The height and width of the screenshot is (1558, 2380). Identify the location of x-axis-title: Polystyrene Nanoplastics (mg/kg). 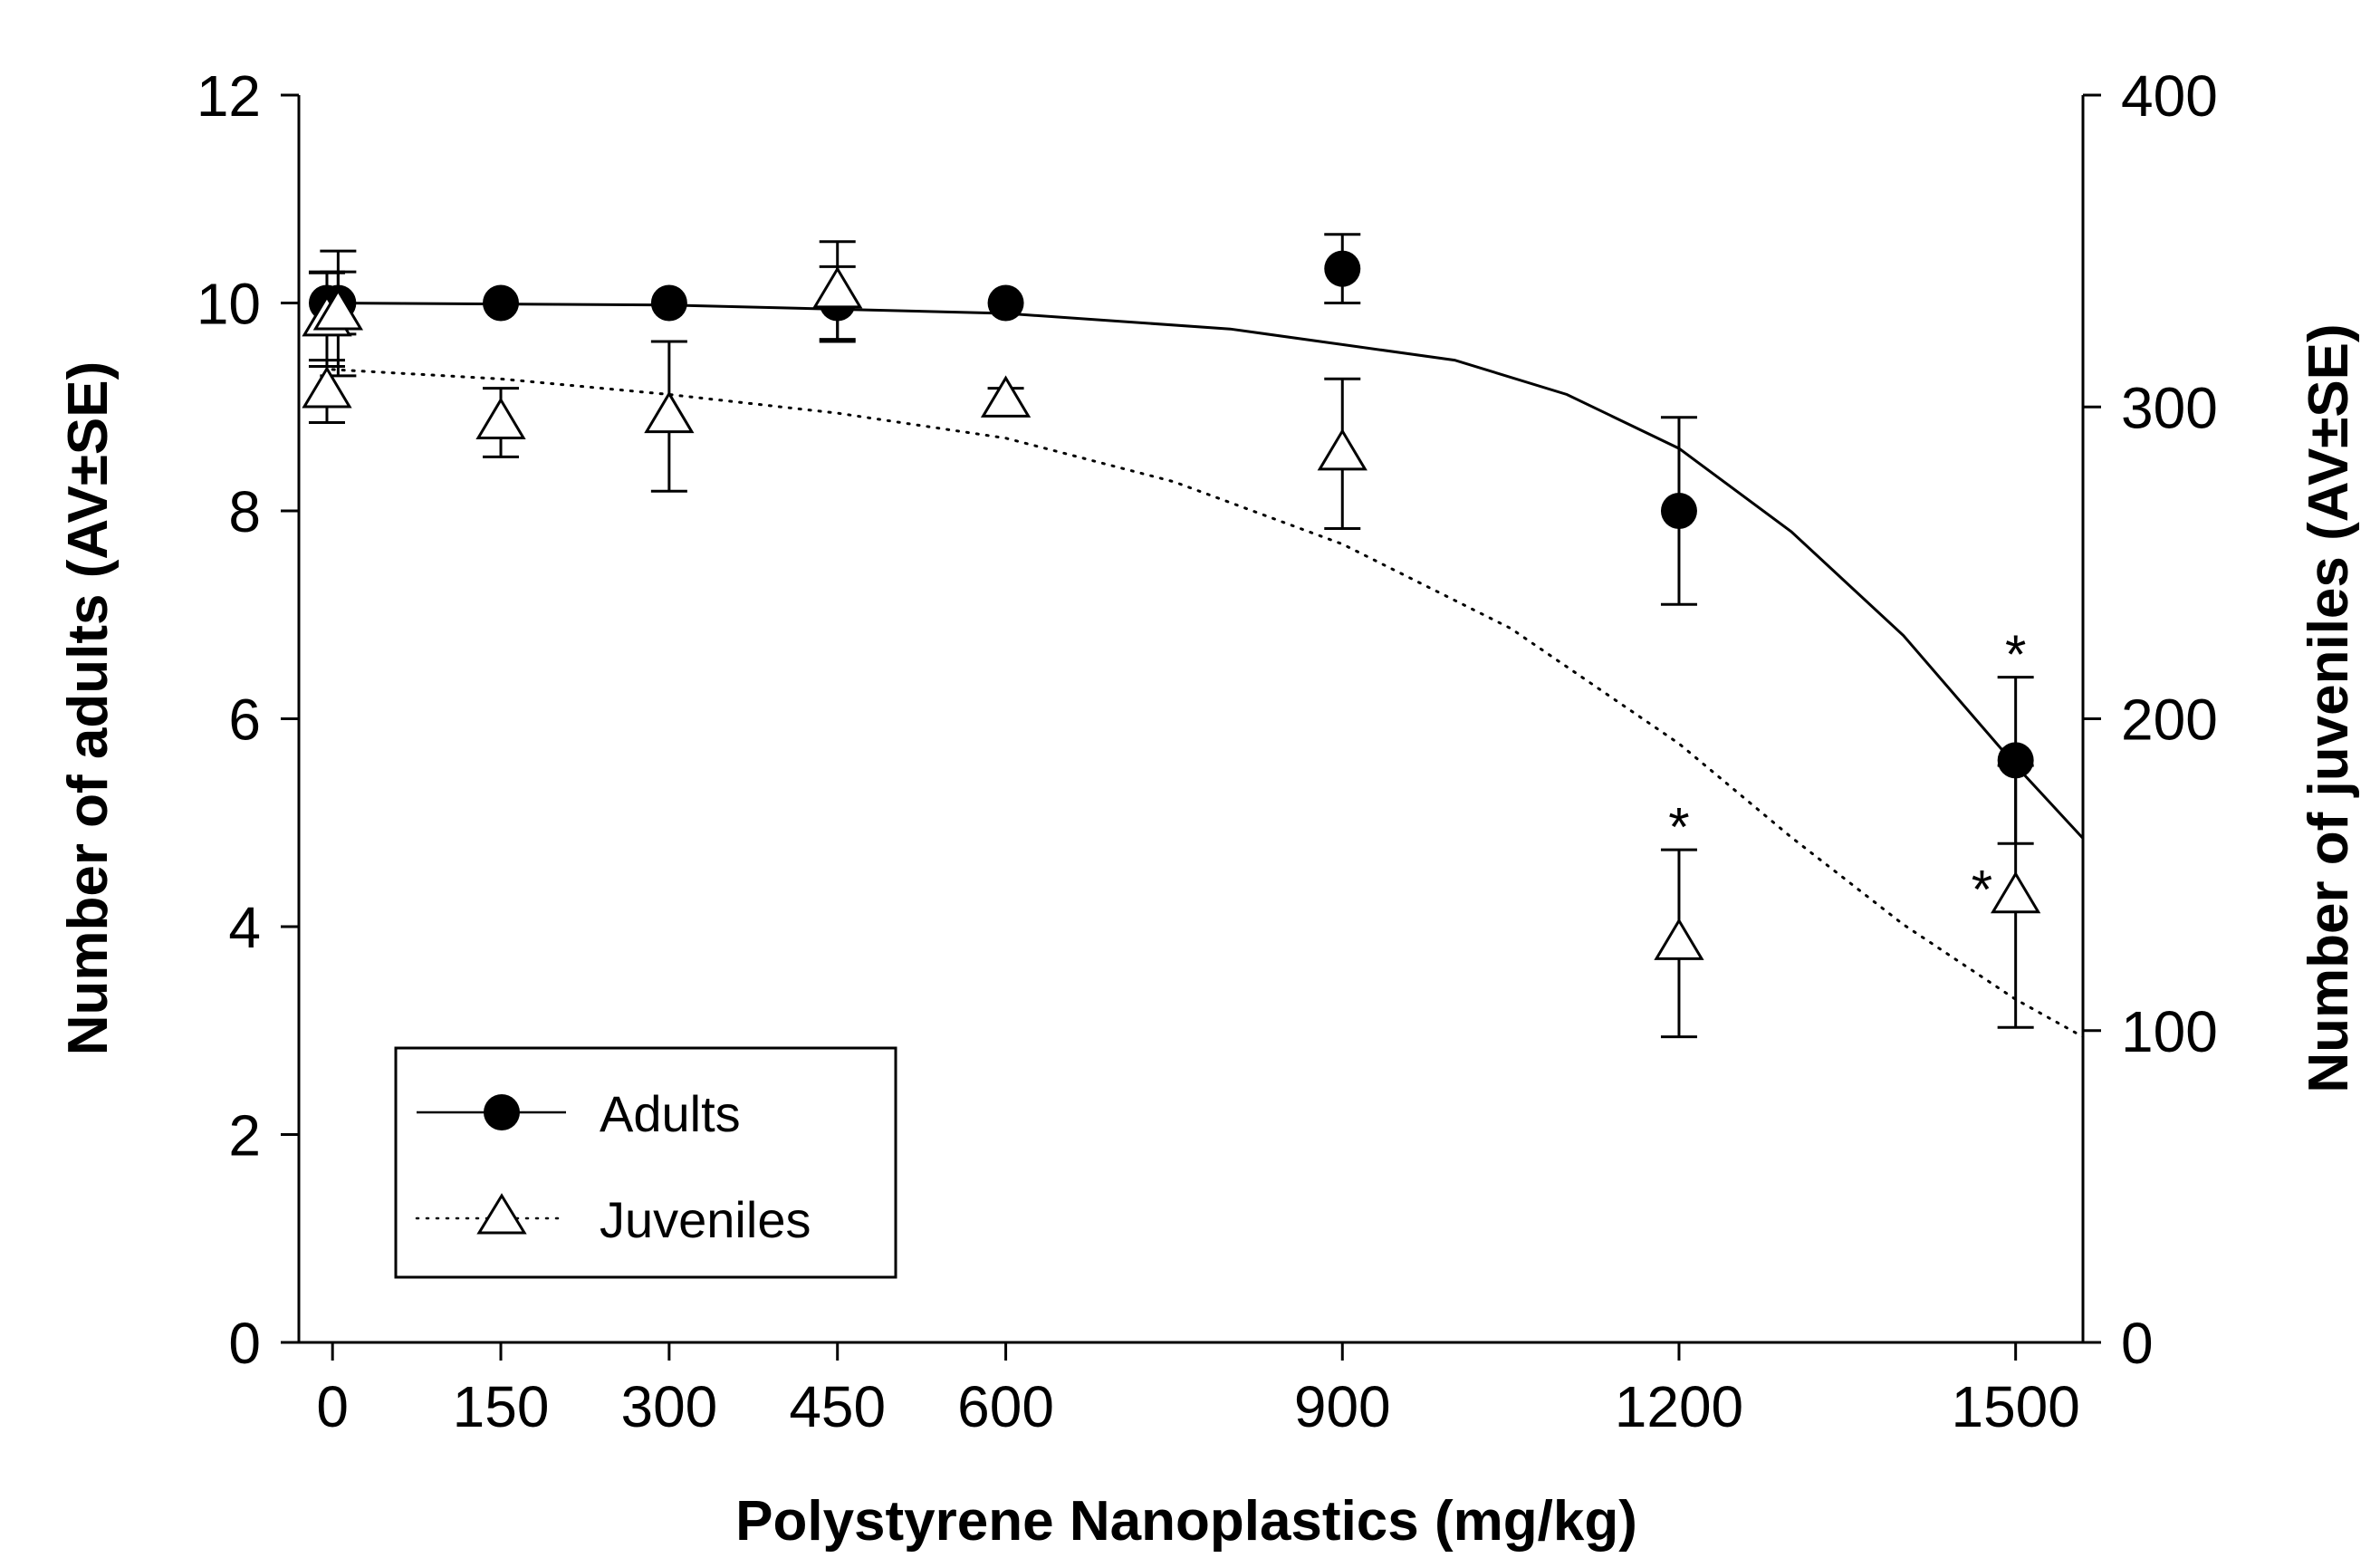
(1186, 1521).